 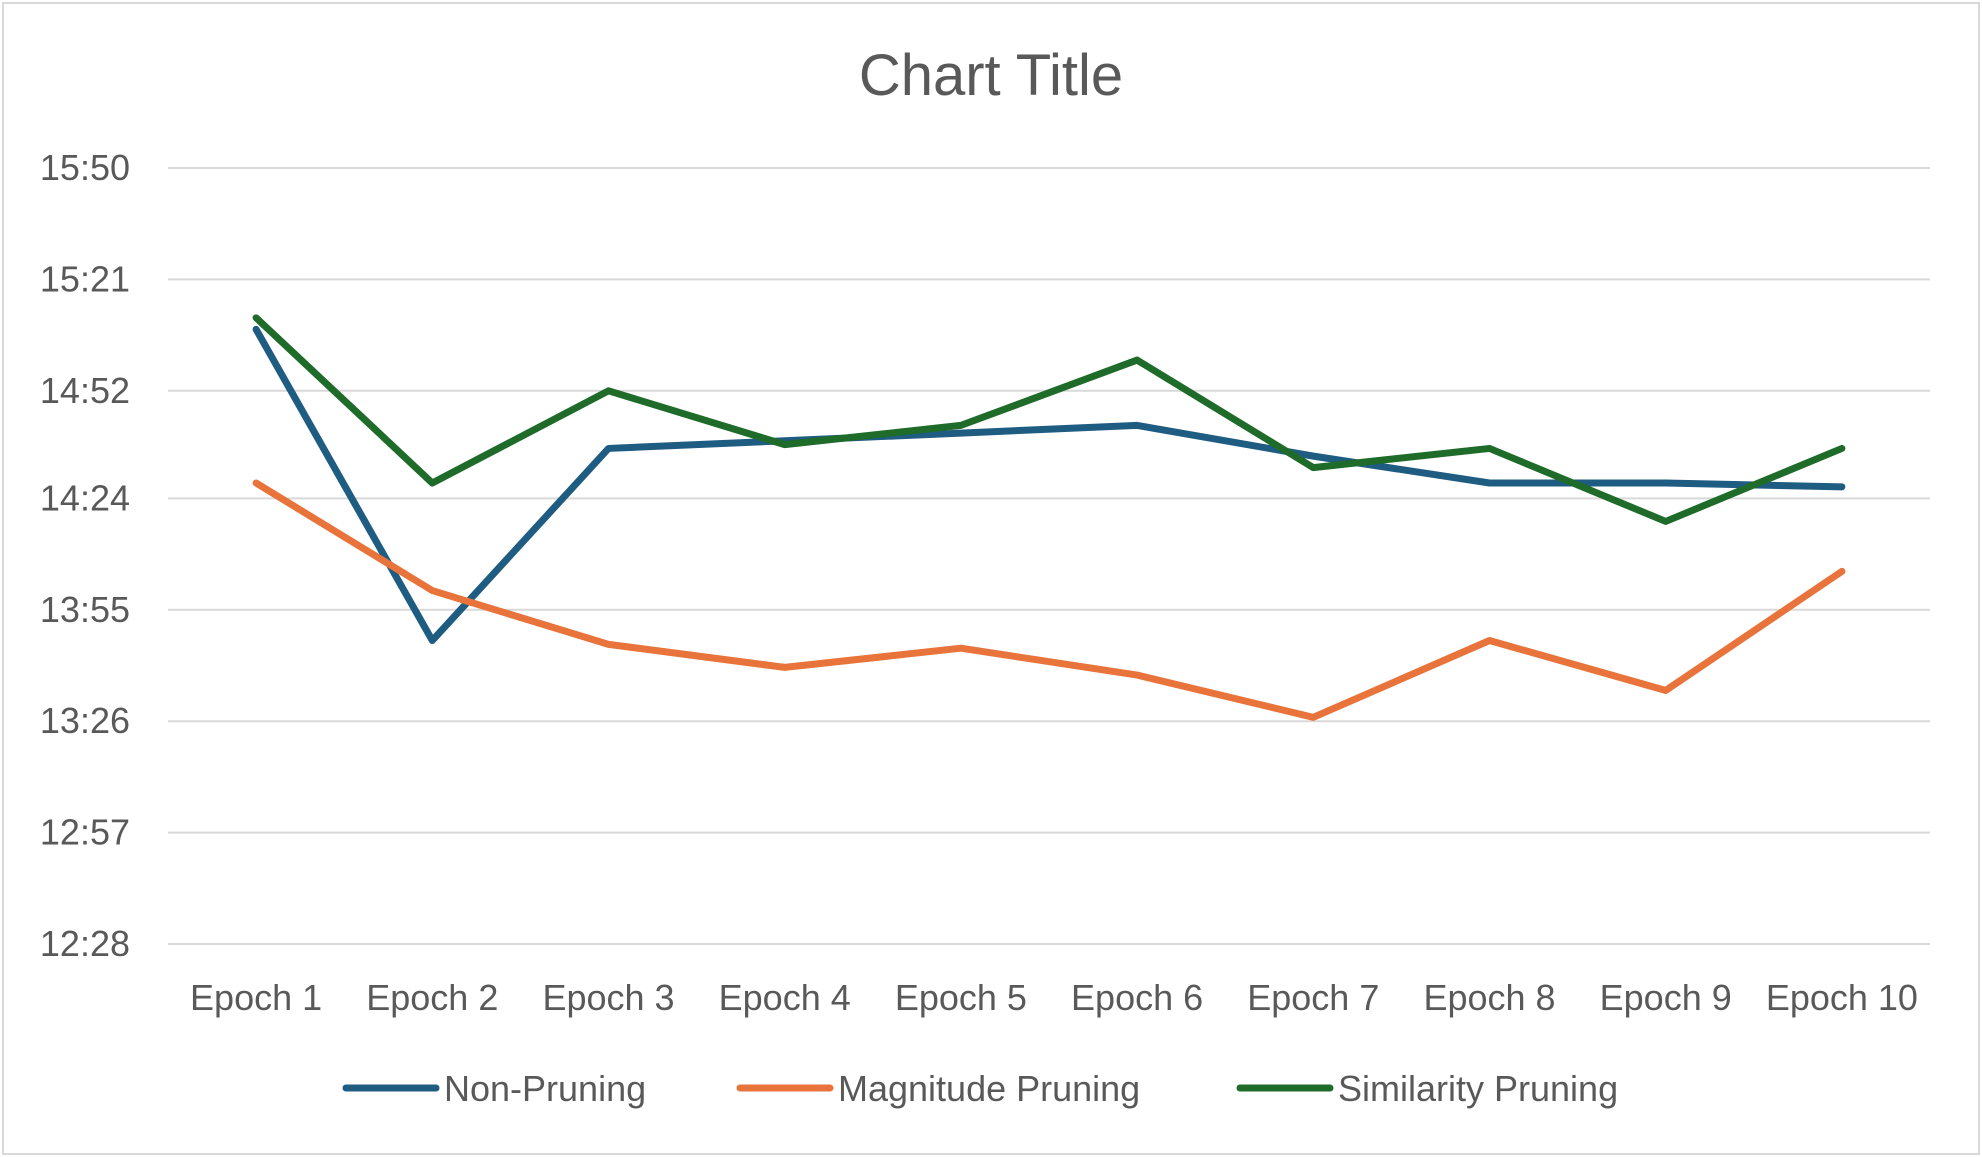 What do you see at coordinates (85, 278) in the screenshot?
I see `y-tick-label: 15:21` at bounding box center [85, 278].